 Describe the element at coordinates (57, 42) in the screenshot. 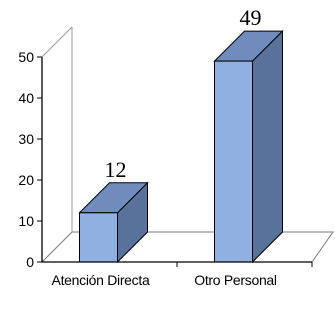

I see `side-wall-top-edge` at that location.